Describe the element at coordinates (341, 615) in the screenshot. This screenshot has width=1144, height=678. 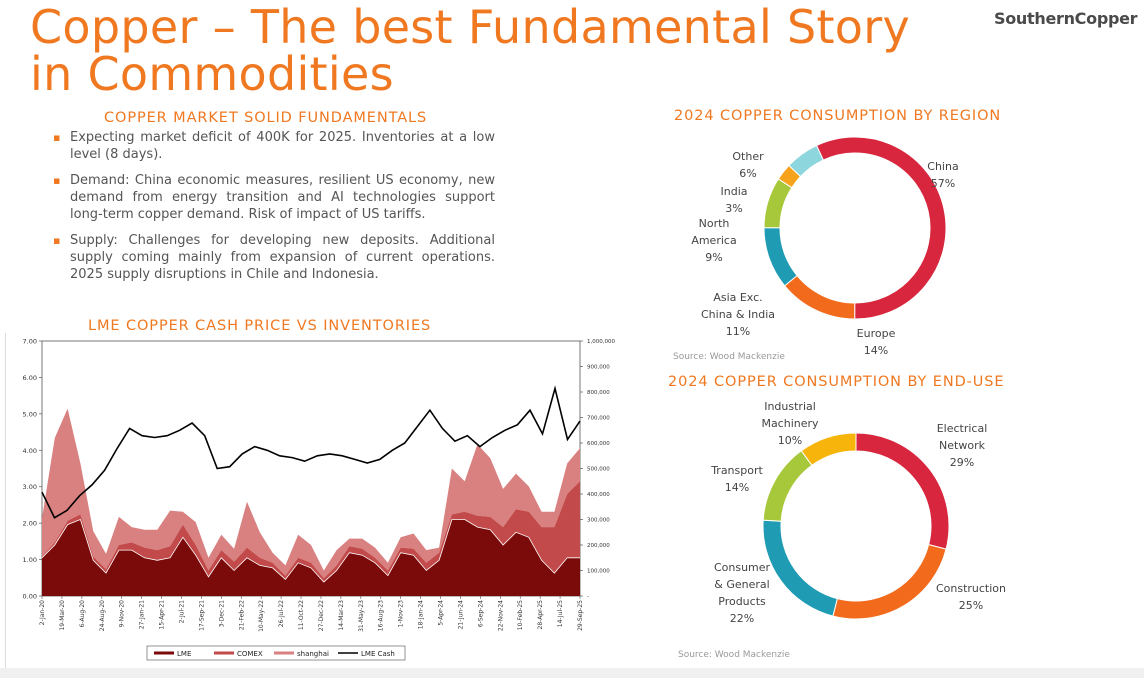
I see `x-tick-label: 14-Mar-23` at that location.